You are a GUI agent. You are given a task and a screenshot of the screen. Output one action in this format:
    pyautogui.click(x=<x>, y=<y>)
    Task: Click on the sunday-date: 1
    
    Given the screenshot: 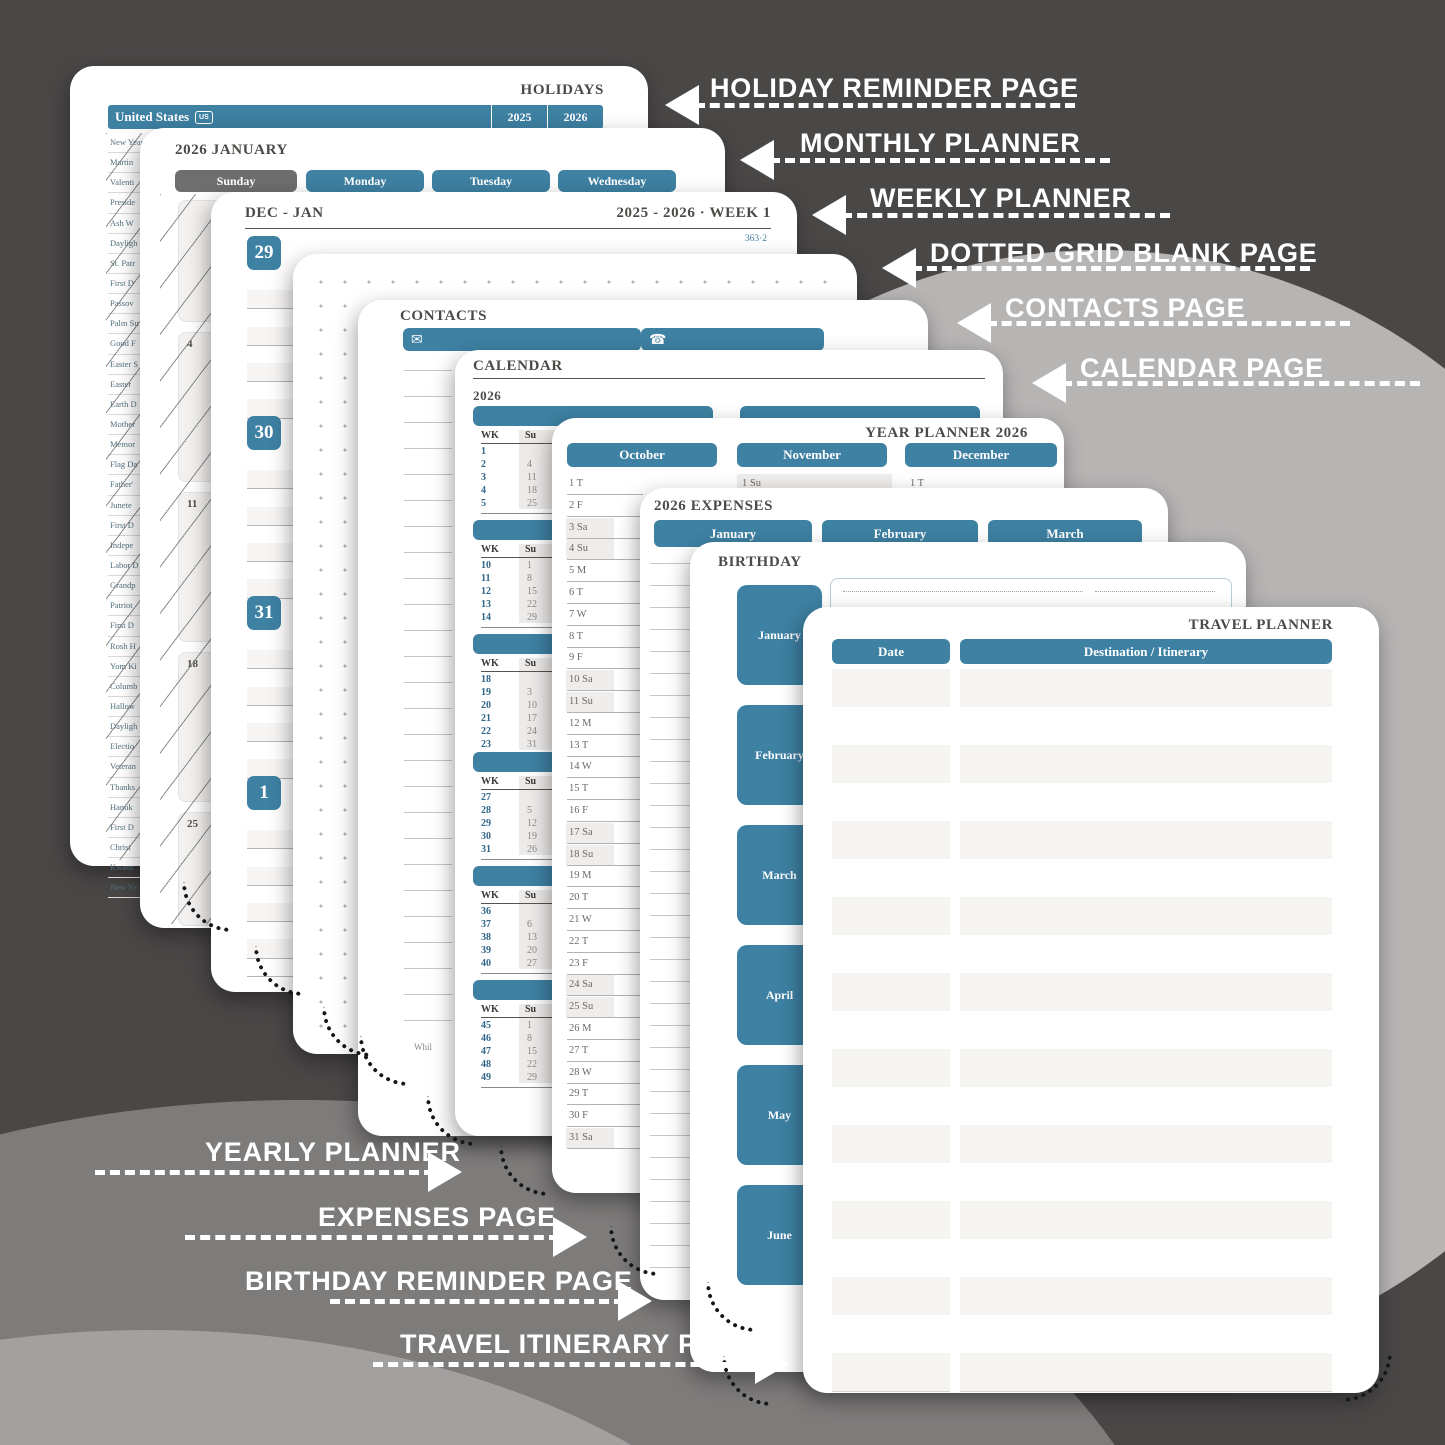 What is the action you would take?
    pyautogui.click(x=529, y=1025)
    